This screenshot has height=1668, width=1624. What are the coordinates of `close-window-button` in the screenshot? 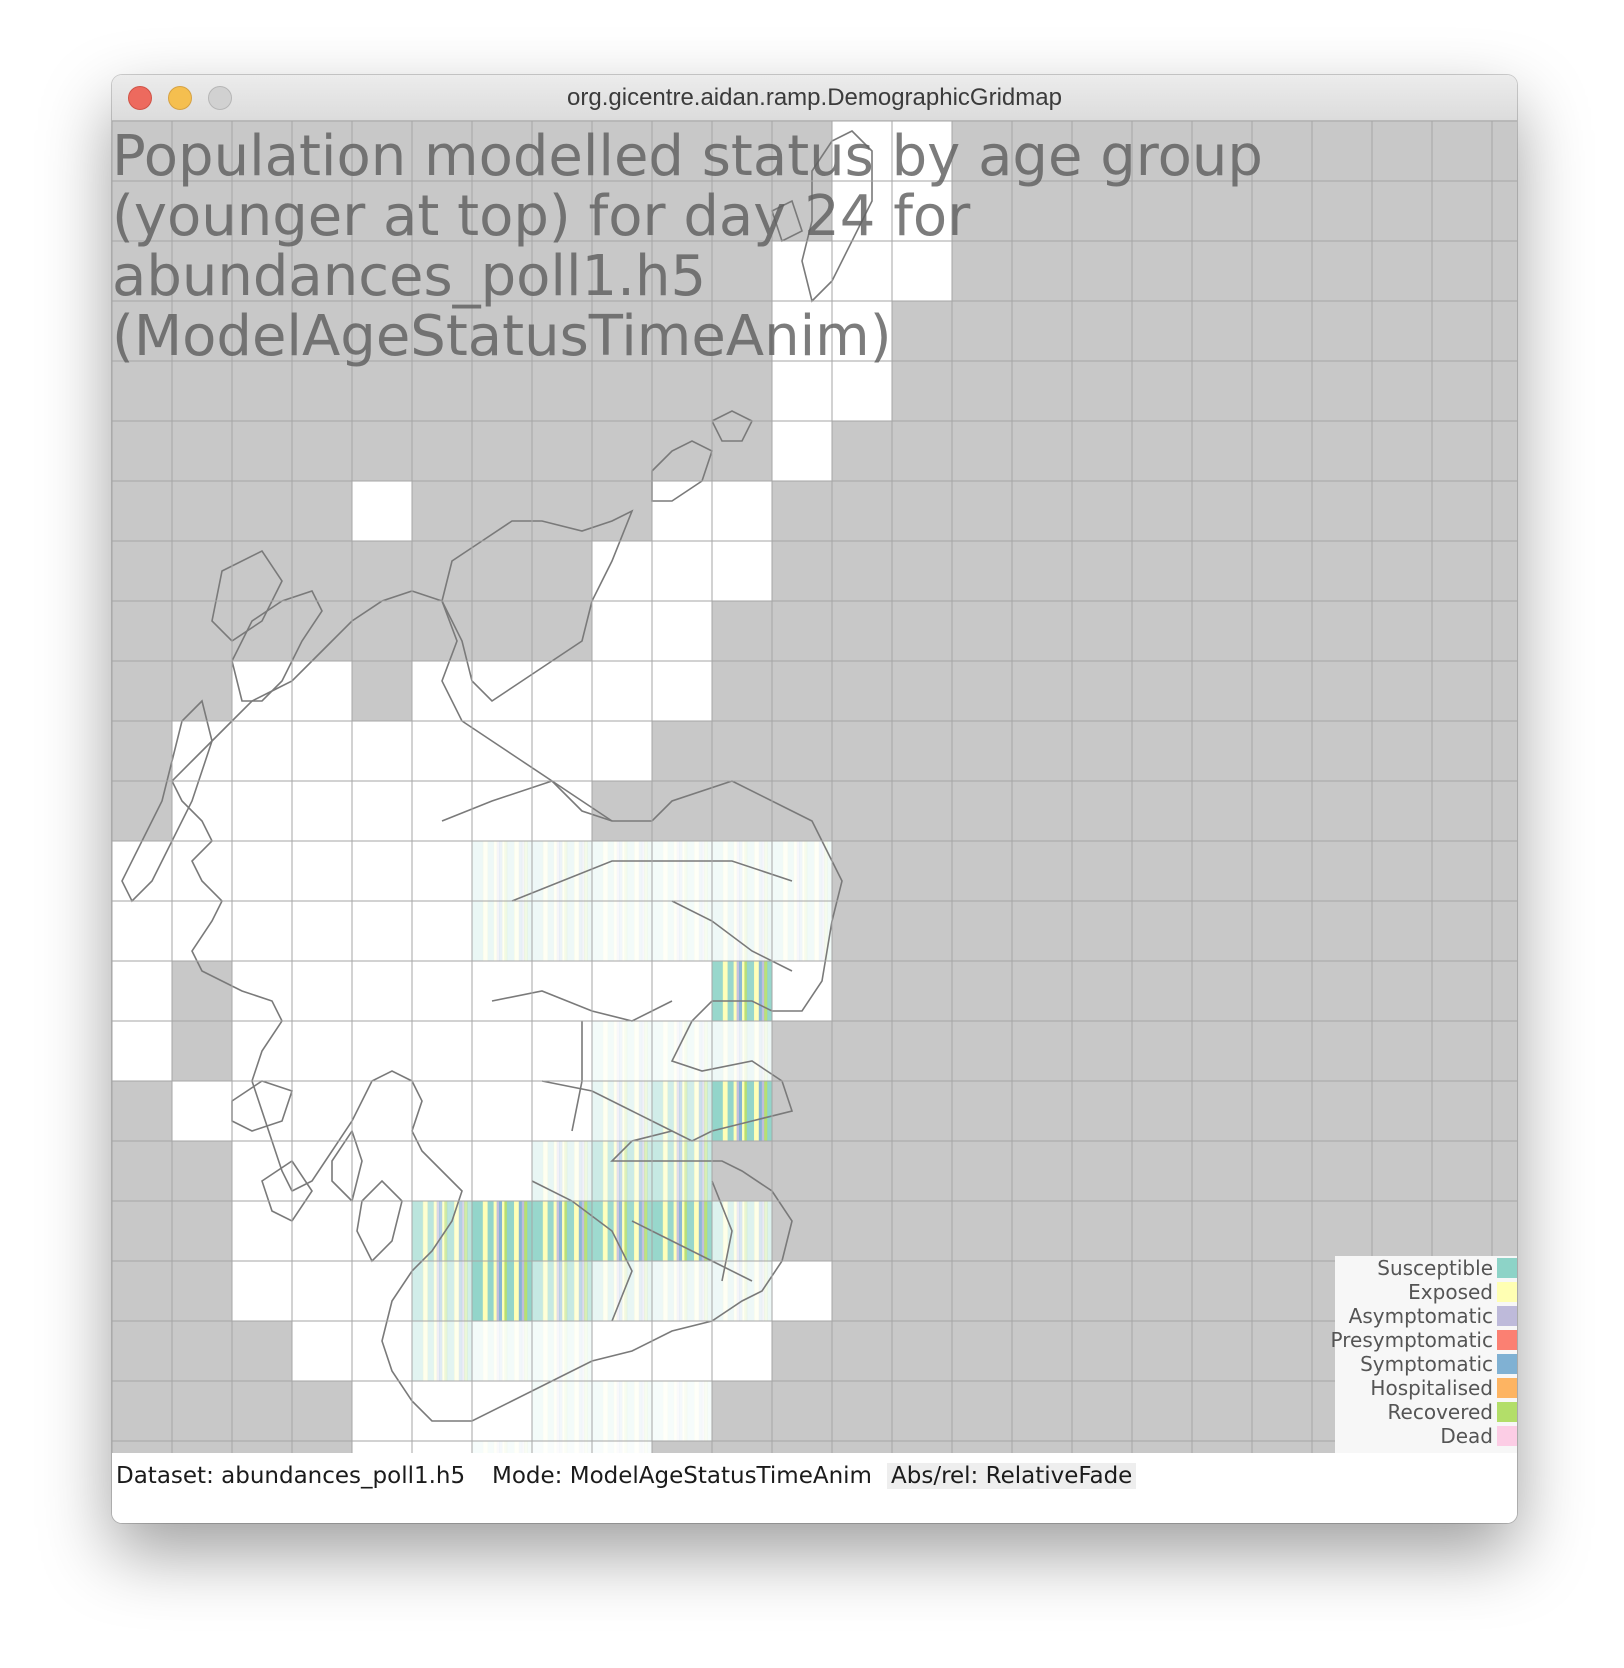 It's located at (140, 98).